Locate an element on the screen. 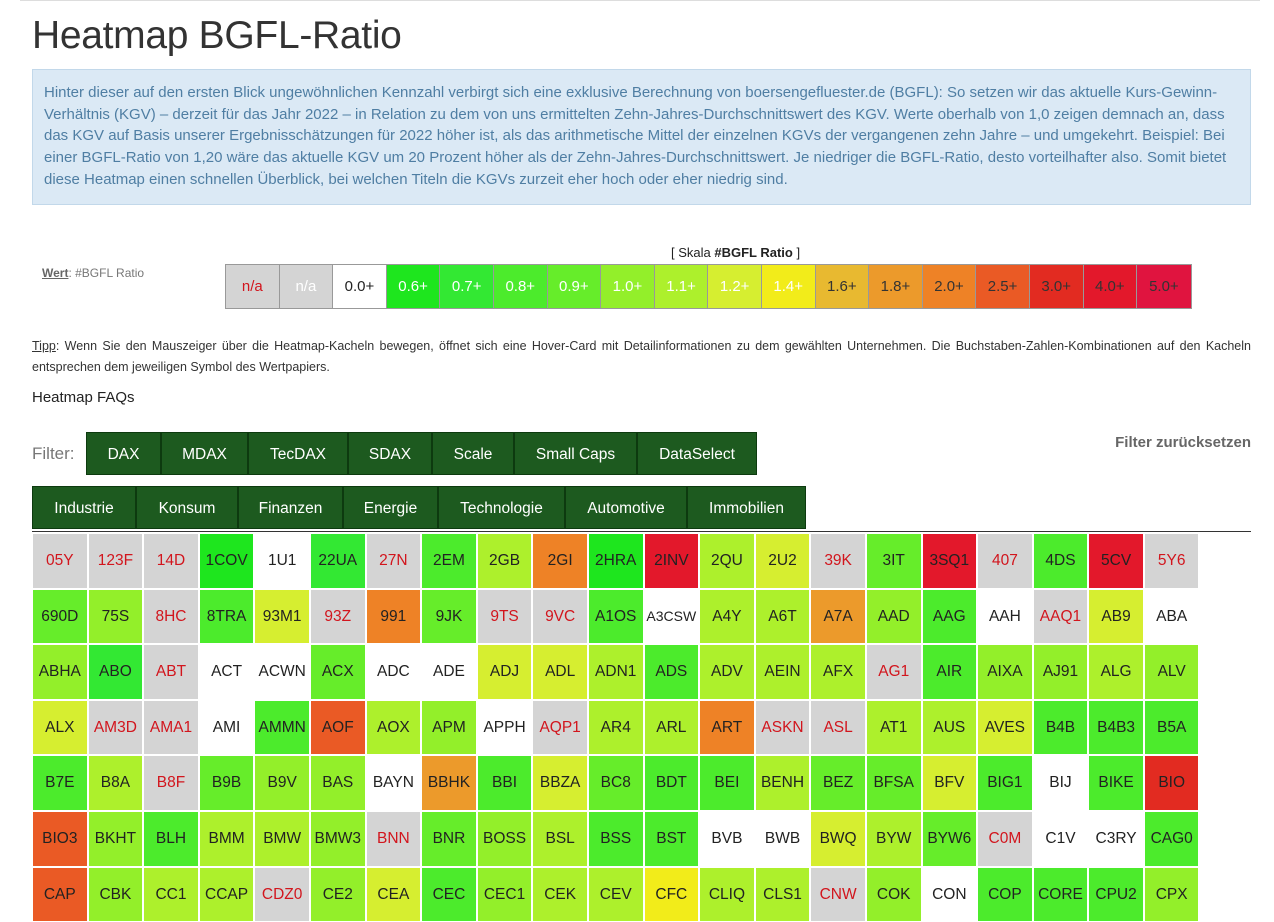 The height and width of the screenshot is (922, 1274). heatmap-tile: 93M1 is located at coordinates (282, 616).